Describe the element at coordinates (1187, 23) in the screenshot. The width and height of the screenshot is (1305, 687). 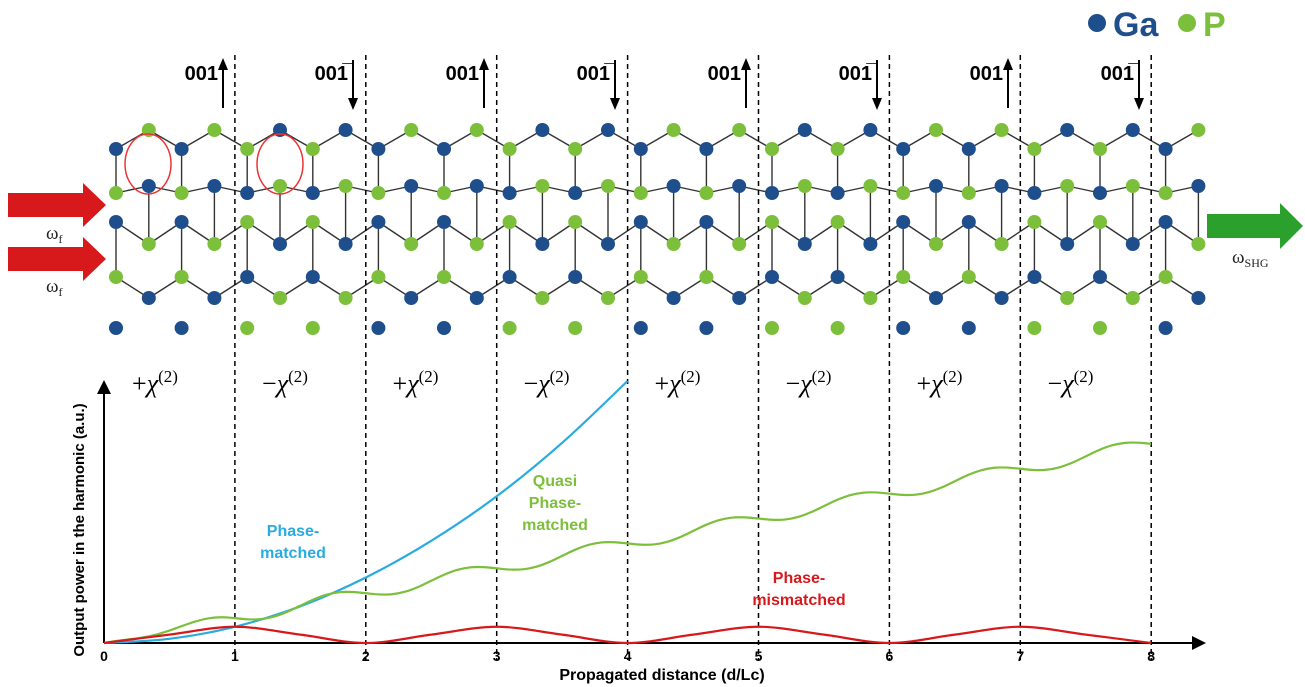
I see `p-legend-dot` at that location.